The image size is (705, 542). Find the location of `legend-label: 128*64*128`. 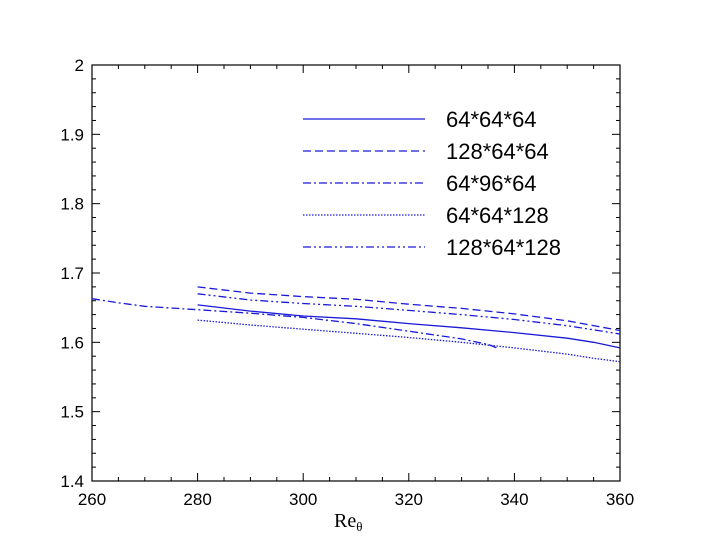

legend-label: 128*64*128 is located at coordinates (503, 247).